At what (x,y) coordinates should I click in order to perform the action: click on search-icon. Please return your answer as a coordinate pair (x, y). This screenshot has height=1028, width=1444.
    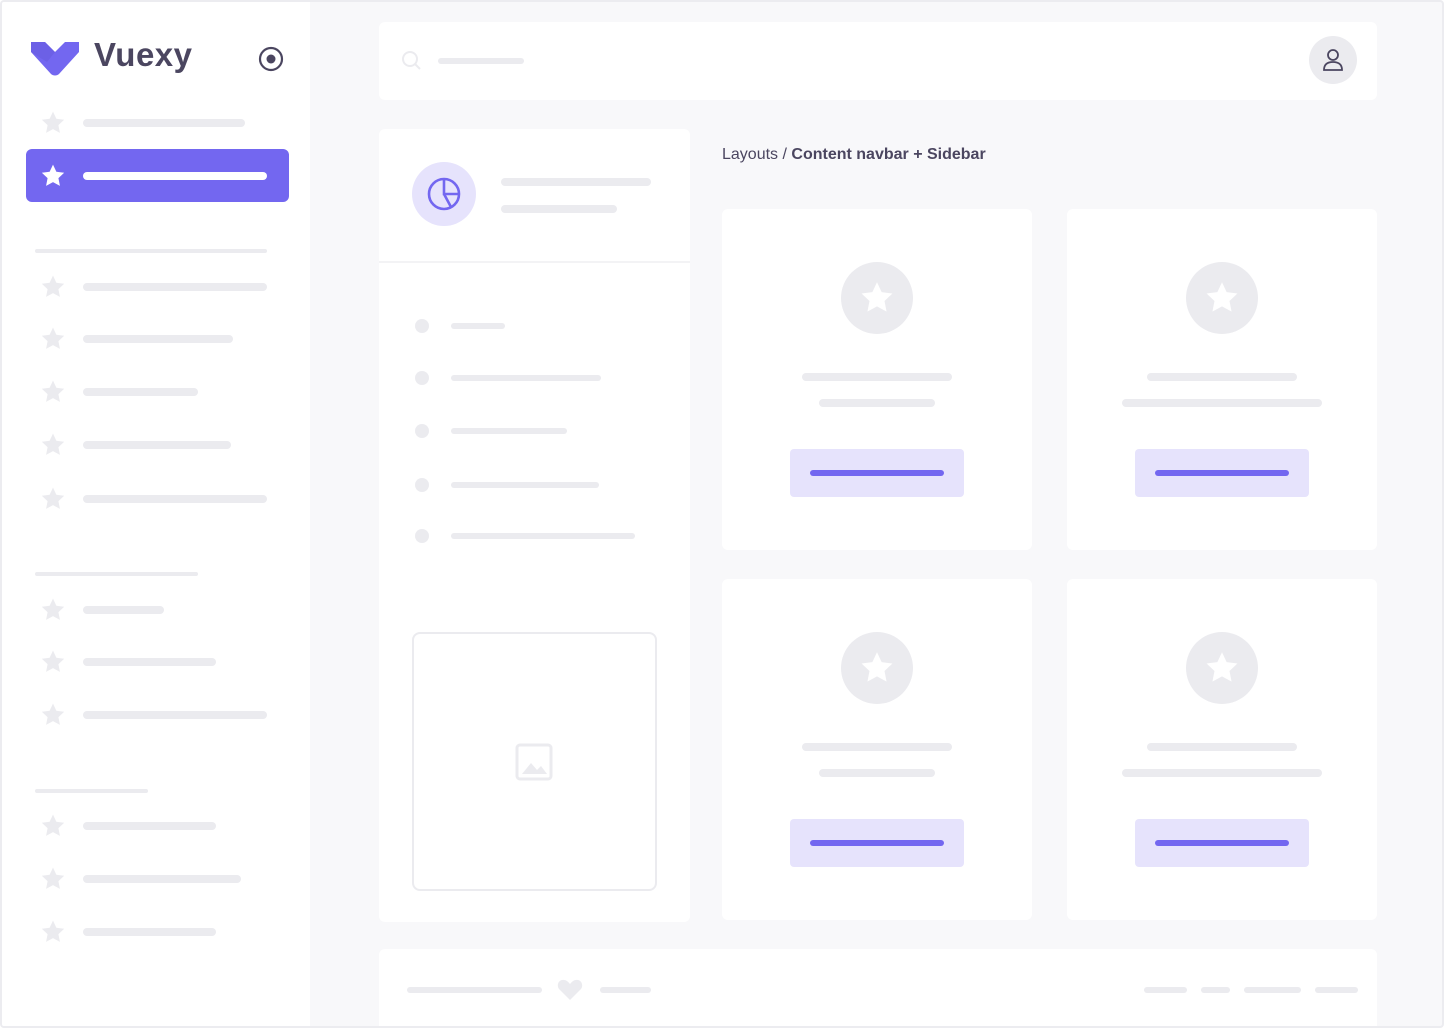
    Looking at the image, I should click on (412, 61).